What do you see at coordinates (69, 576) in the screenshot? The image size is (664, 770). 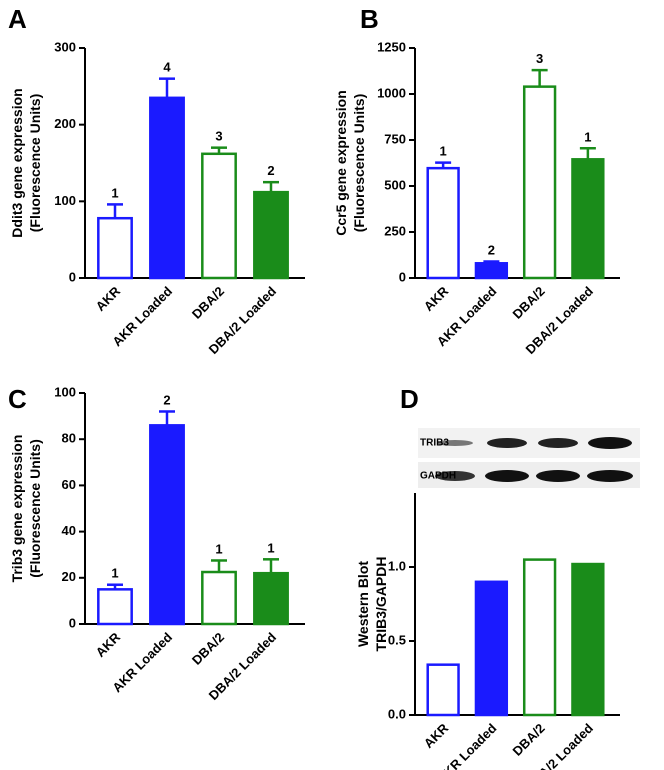 I see `y-tick-label: 20` at bounding box center [69, 576].